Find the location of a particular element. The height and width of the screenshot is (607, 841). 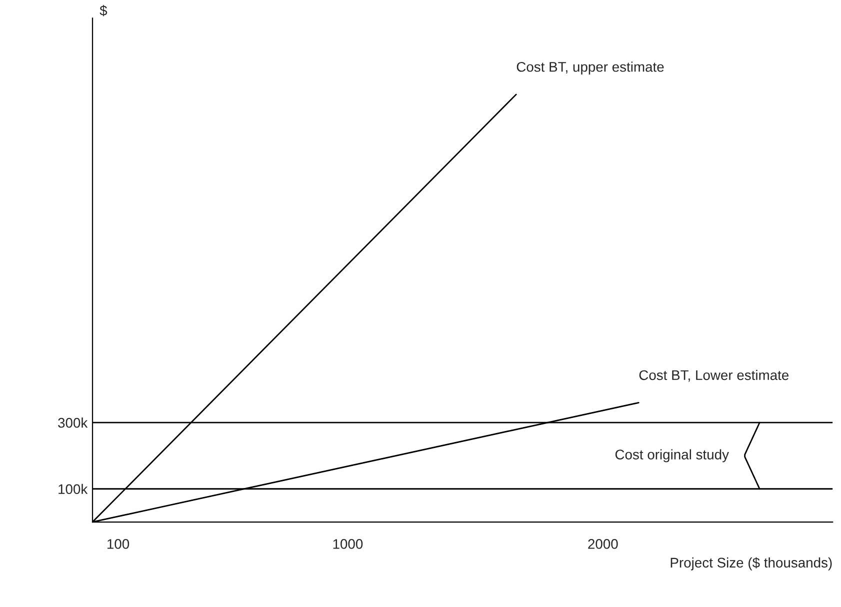

y-tick-label: 300k is located at coordinates (73, 423).